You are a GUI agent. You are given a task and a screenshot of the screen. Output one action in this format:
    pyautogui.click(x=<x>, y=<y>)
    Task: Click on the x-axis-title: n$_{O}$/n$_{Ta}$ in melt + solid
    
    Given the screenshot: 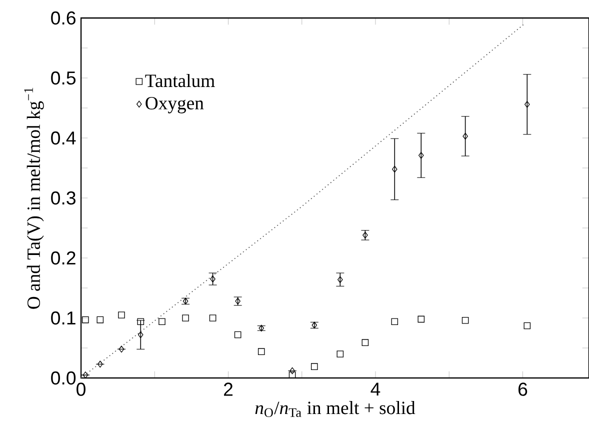 What is the action you would take?
    pyautogui.click(x=335, y=409)
    